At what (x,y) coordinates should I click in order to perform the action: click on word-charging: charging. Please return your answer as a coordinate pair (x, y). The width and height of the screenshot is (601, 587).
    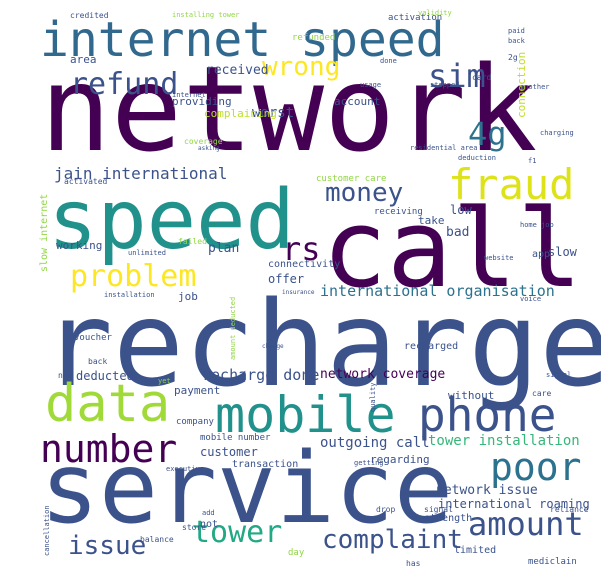
    Looking at the image, I should click on (557, 133).